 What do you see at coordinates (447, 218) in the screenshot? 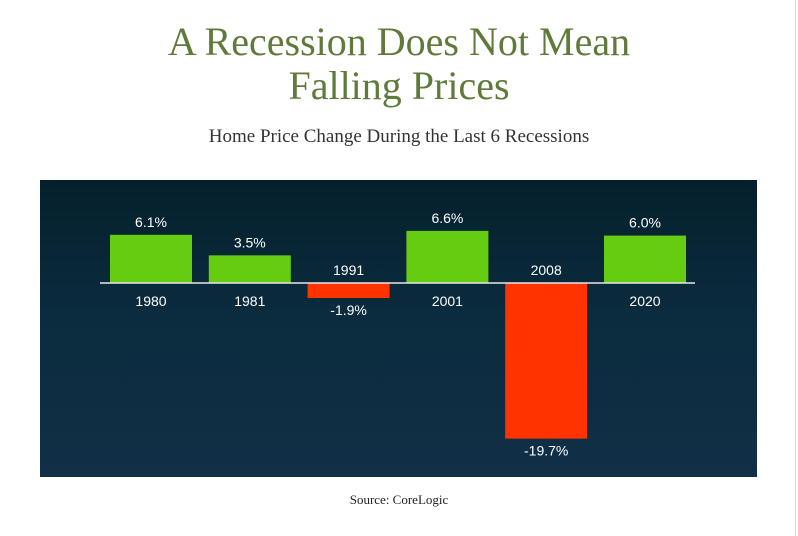
I see `value-label-2001: 6.6%` at bounding box center [447, 218].